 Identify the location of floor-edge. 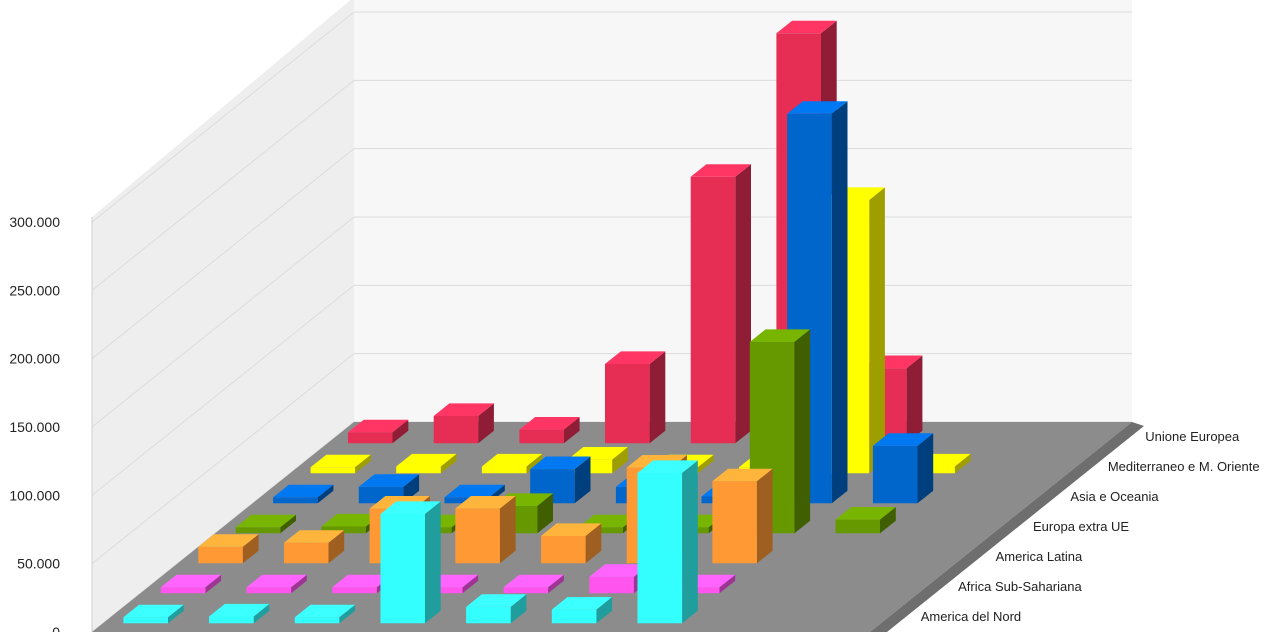
(1007, 527).